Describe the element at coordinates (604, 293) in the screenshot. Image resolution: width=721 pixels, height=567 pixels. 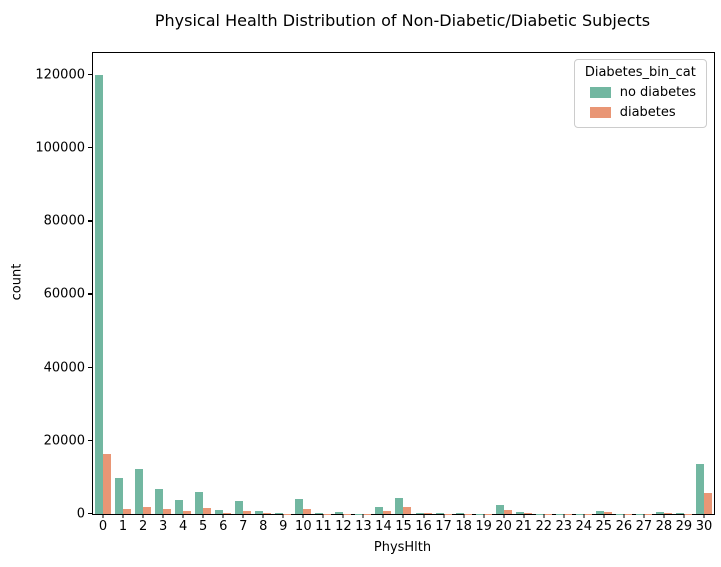
I see `bar-group: 25` at that location.